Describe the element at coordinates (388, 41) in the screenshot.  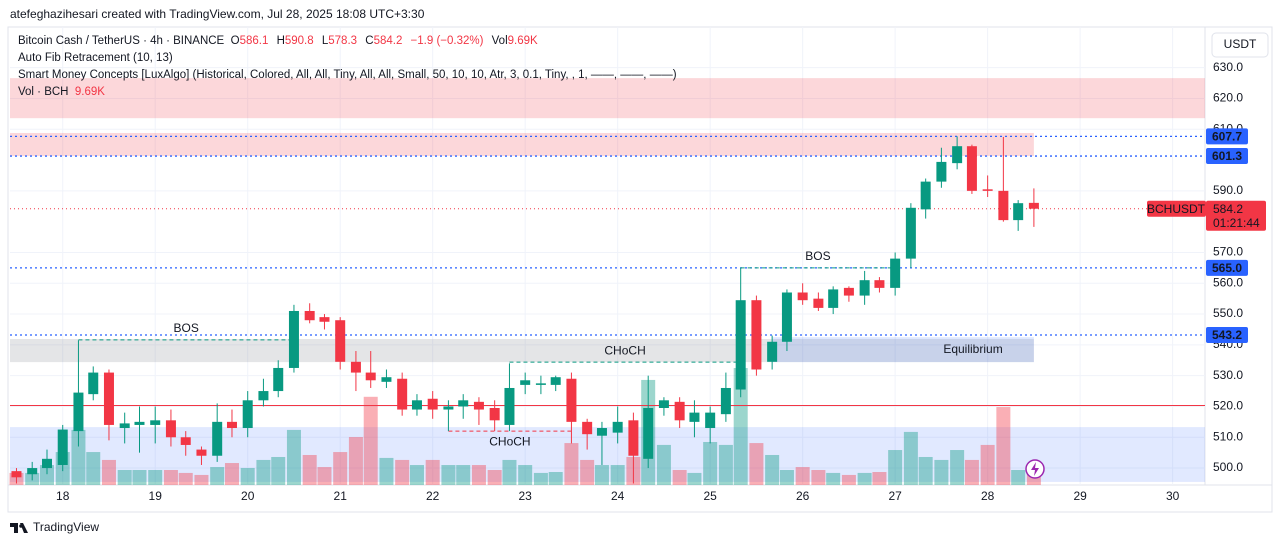
I see `legend-close: 584.2` at that location.